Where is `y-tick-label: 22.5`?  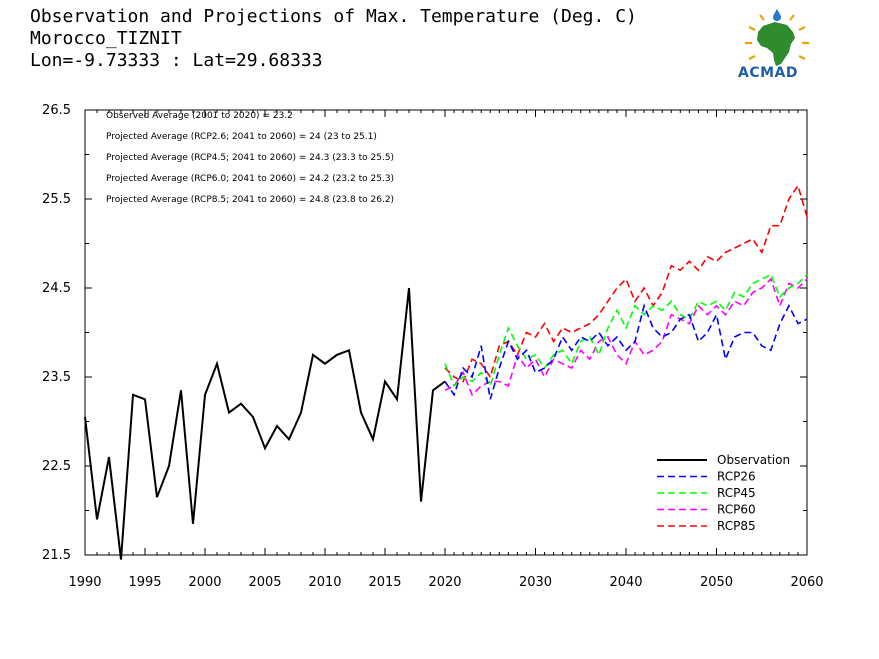
y-tick-label: 22.5 is located at coordinates (56, 466).